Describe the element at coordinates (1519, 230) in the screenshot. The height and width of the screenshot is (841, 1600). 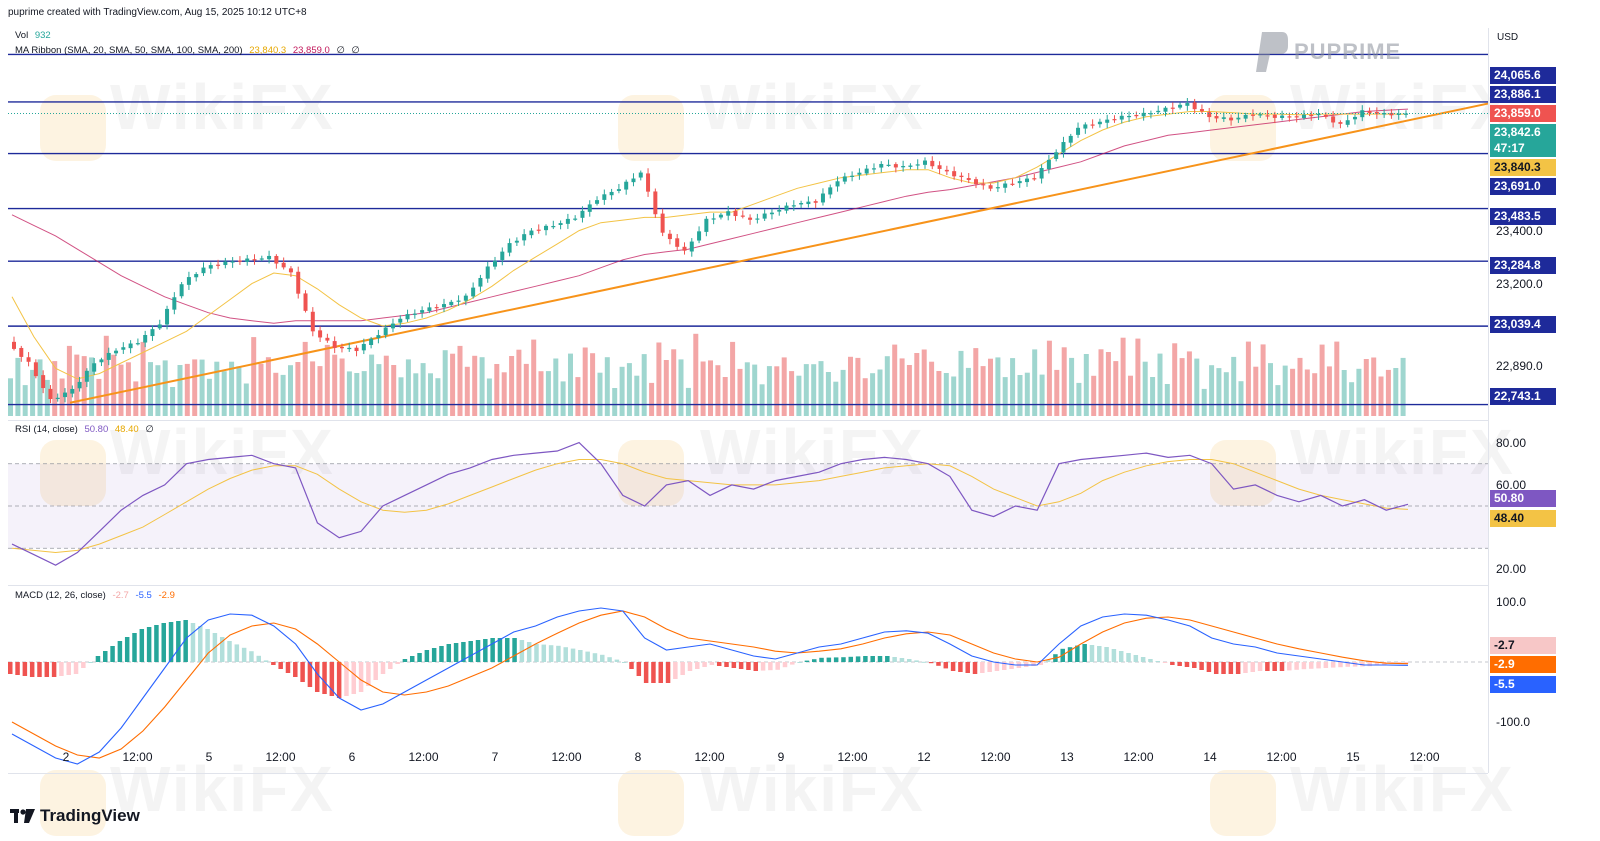
I see `price-axis-tick: 23,400.0` at that location.